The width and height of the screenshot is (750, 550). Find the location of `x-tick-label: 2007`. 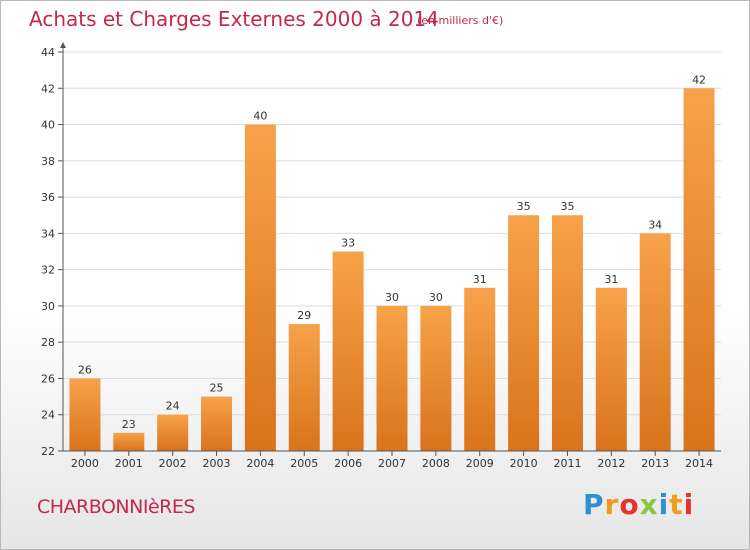

x-tick-label: 2007 is located at coordinates (392, 463).